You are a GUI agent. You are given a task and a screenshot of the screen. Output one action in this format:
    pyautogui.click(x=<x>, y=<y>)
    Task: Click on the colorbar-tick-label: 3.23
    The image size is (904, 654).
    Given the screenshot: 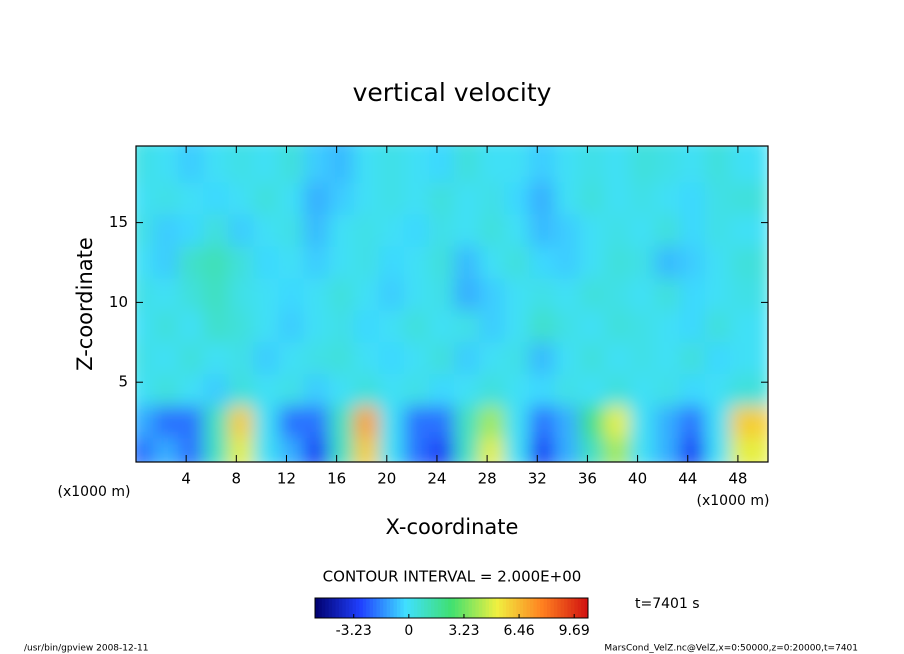 What is the action you would take?
    pyautogui.click(x=463, y=631)
    